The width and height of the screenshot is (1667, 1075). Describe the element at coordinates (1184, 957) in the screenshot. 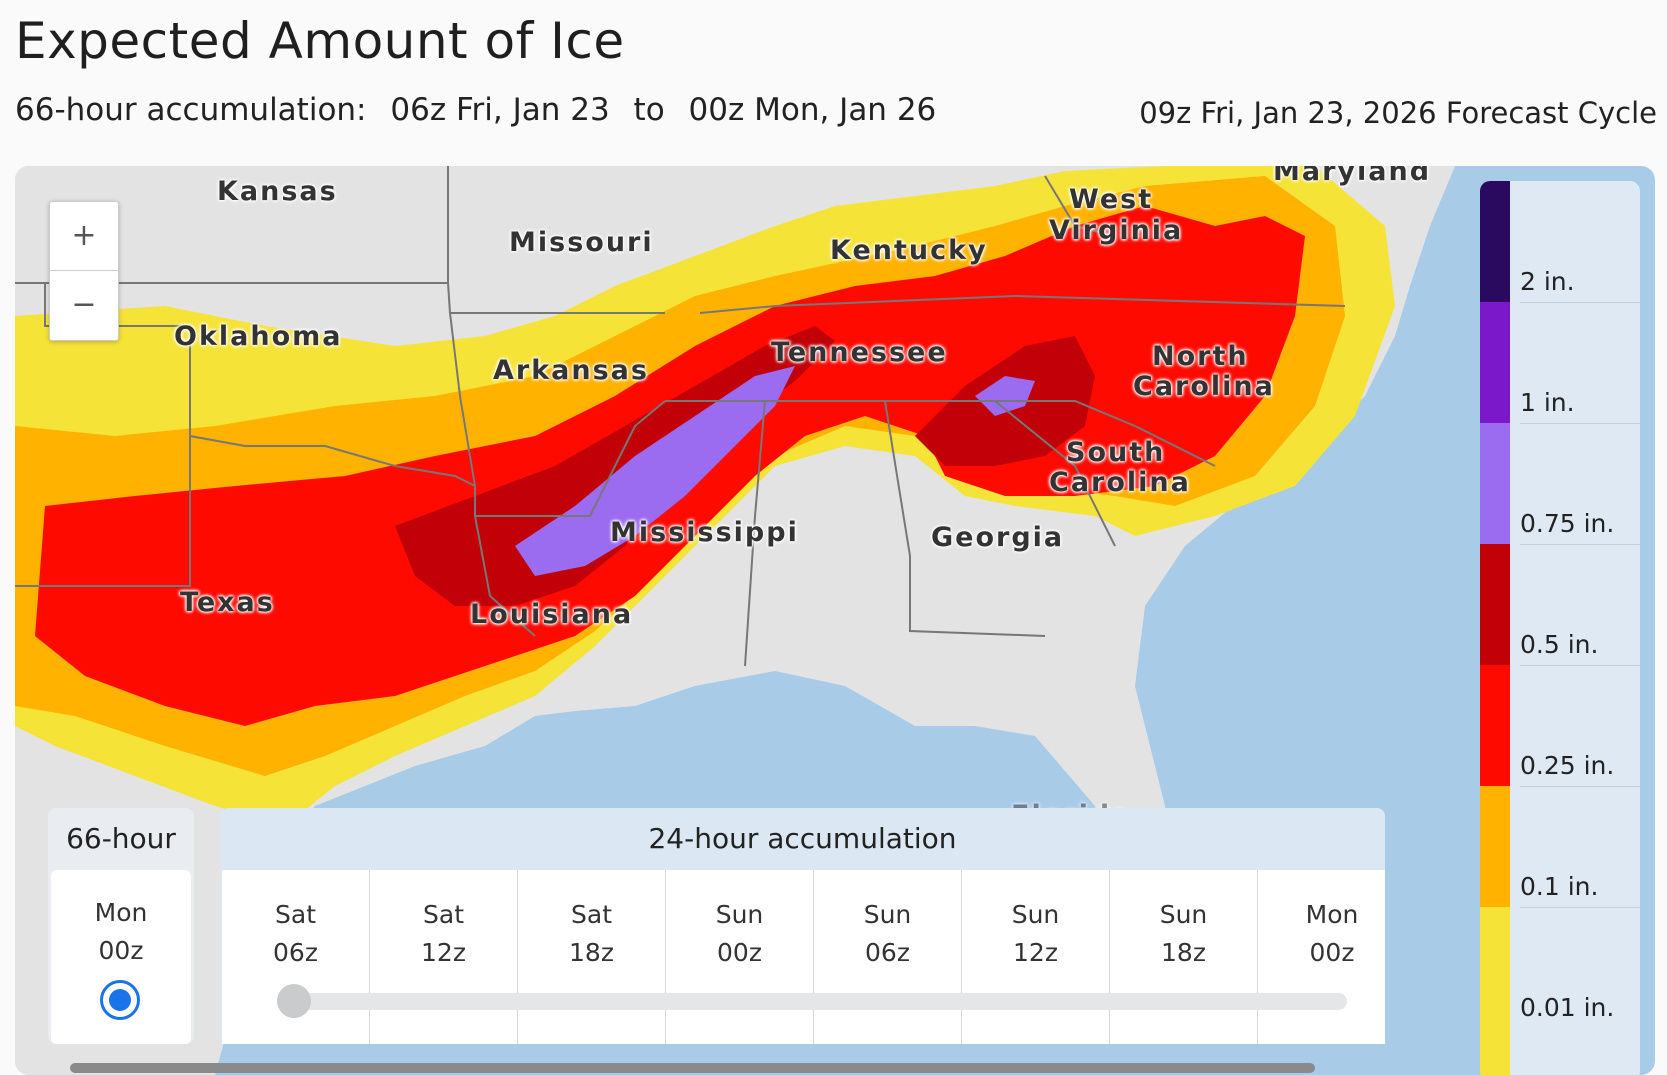

I see `time-slot: Sun 18z` at that location.